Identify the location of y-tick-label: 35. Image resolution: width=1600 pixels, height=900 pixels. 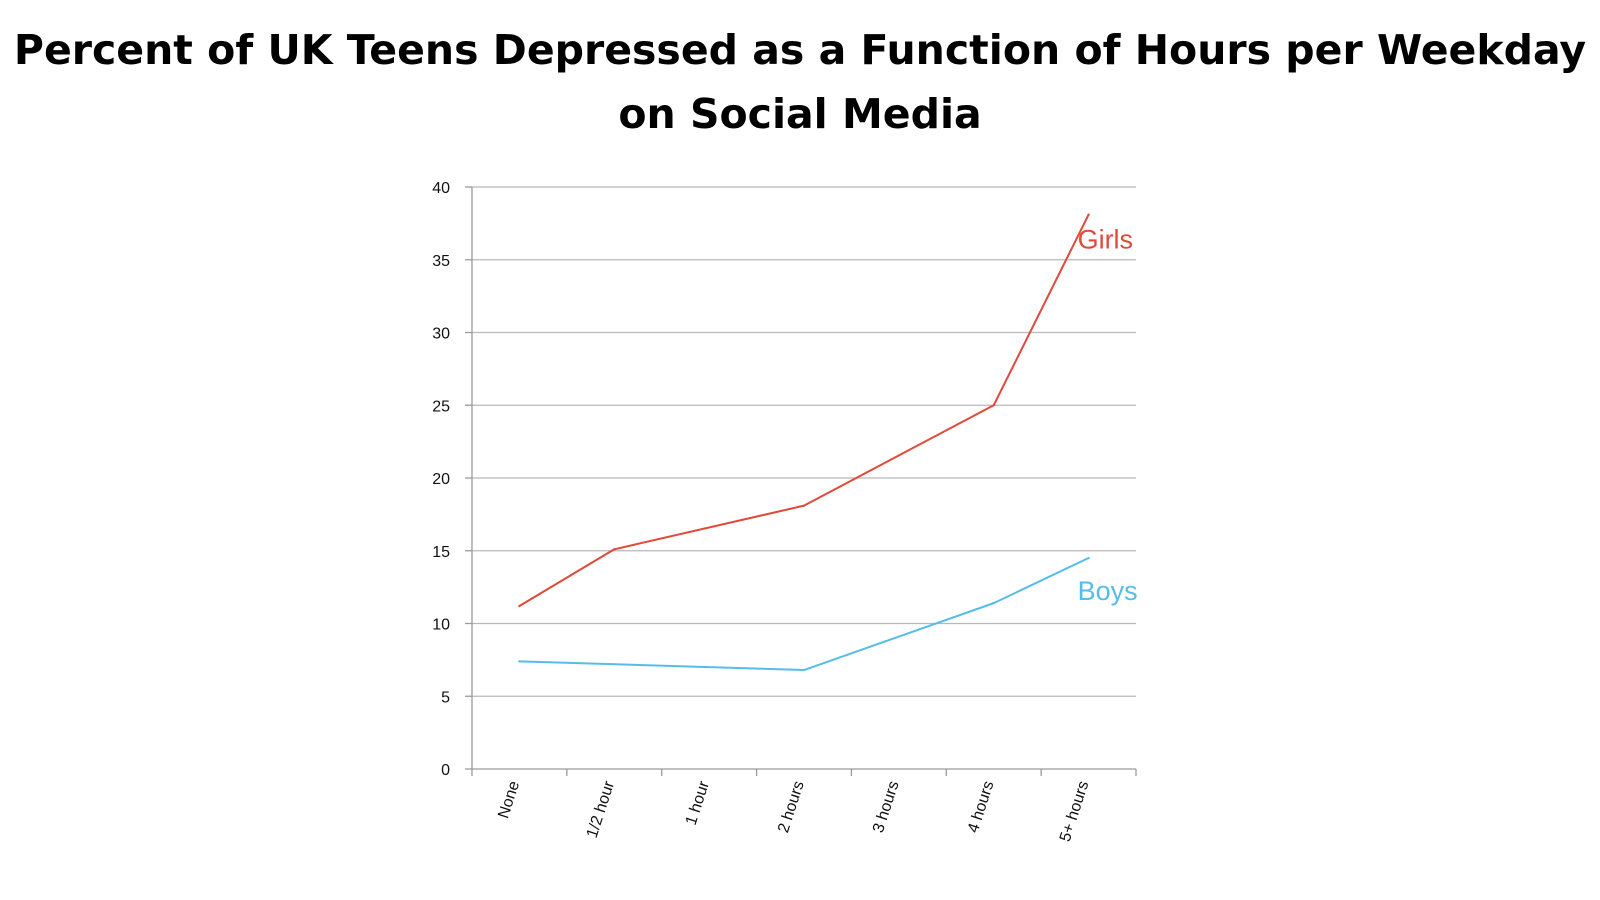
(441, 261).